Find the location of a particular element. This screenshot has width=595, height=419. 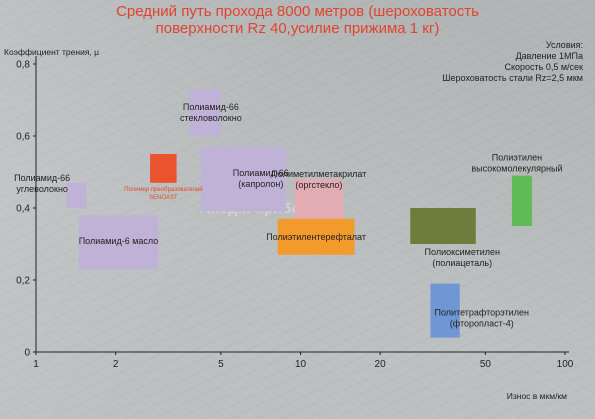

material-label-4: Полиамид-6 масло is located at coordinates (119, 241).